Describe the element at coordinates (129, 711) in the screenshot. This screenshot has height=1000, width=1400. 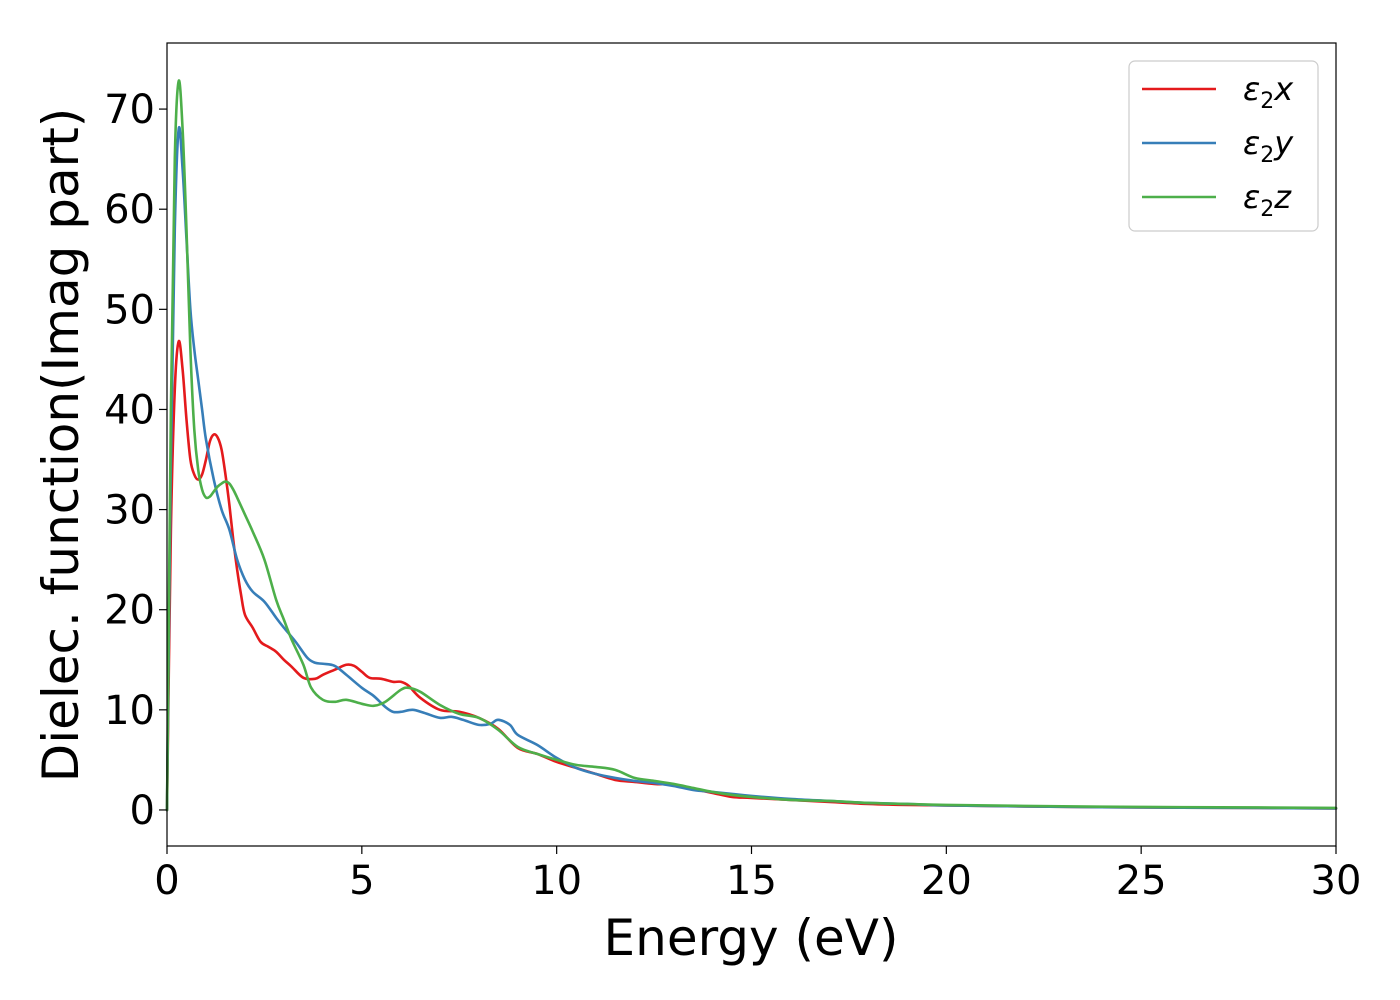
I see `y-tick-label: 10` at that location.